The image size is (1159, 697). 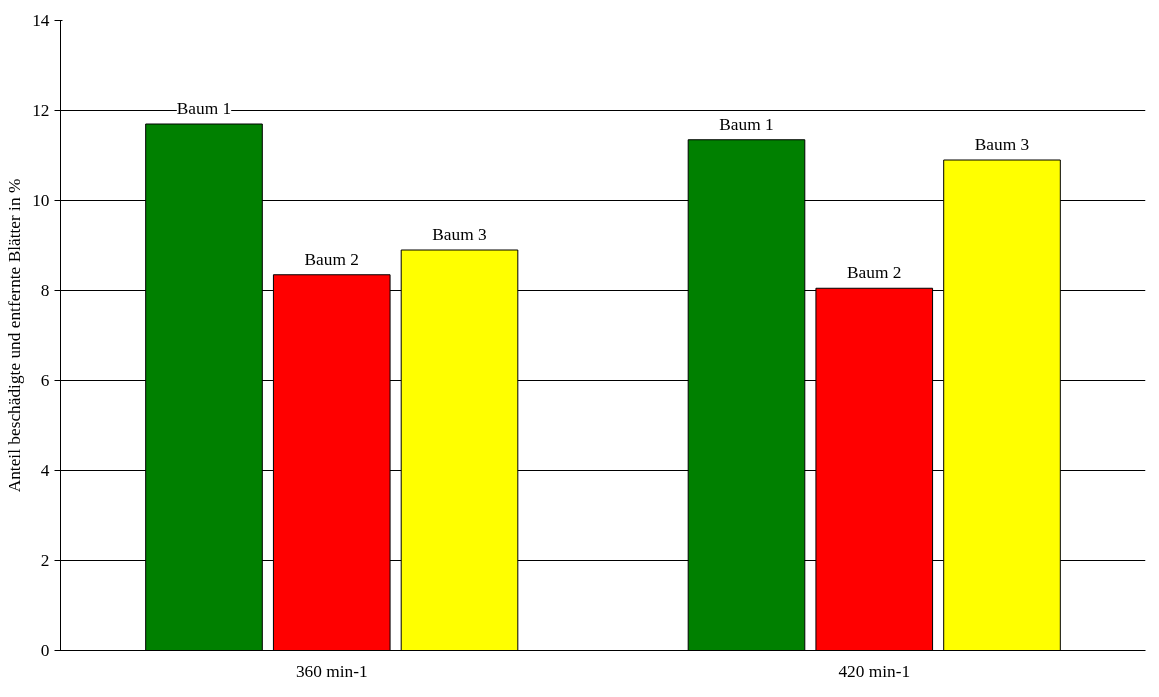 What do you see at coordinates (874, 671) in the screenshot?
I see `x-tick-label: 420 min-1` at bounding box center [874, 671].